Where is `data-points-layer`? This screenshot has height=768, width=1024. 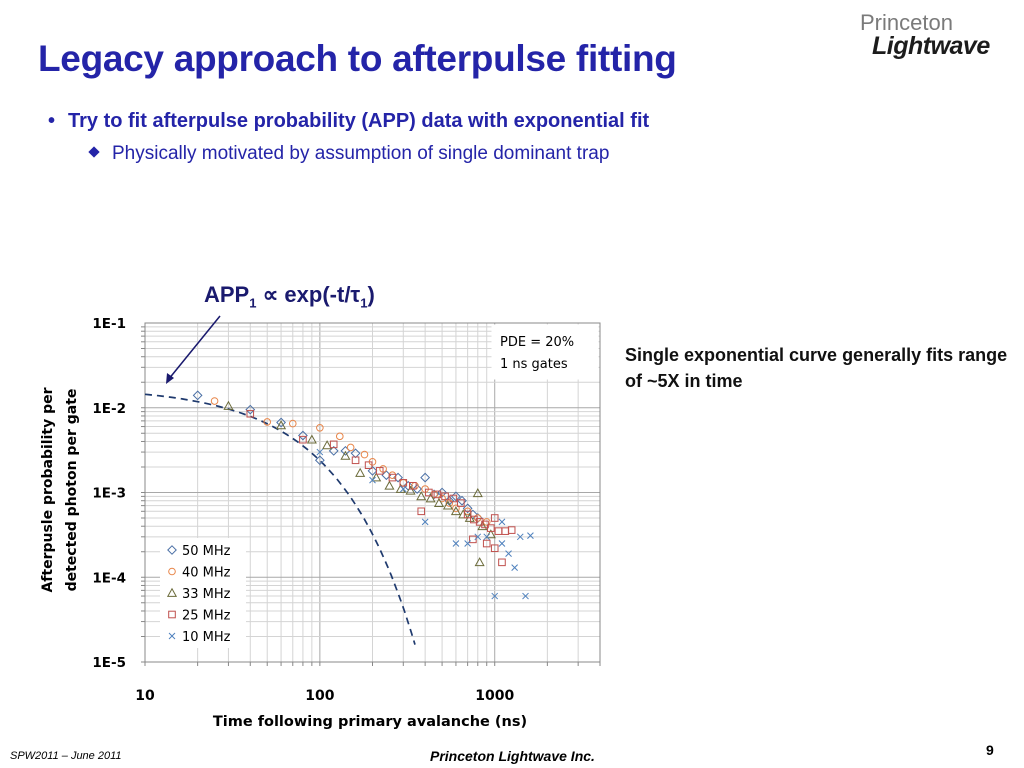
data-points-layer is located at coordinates (363, 495).